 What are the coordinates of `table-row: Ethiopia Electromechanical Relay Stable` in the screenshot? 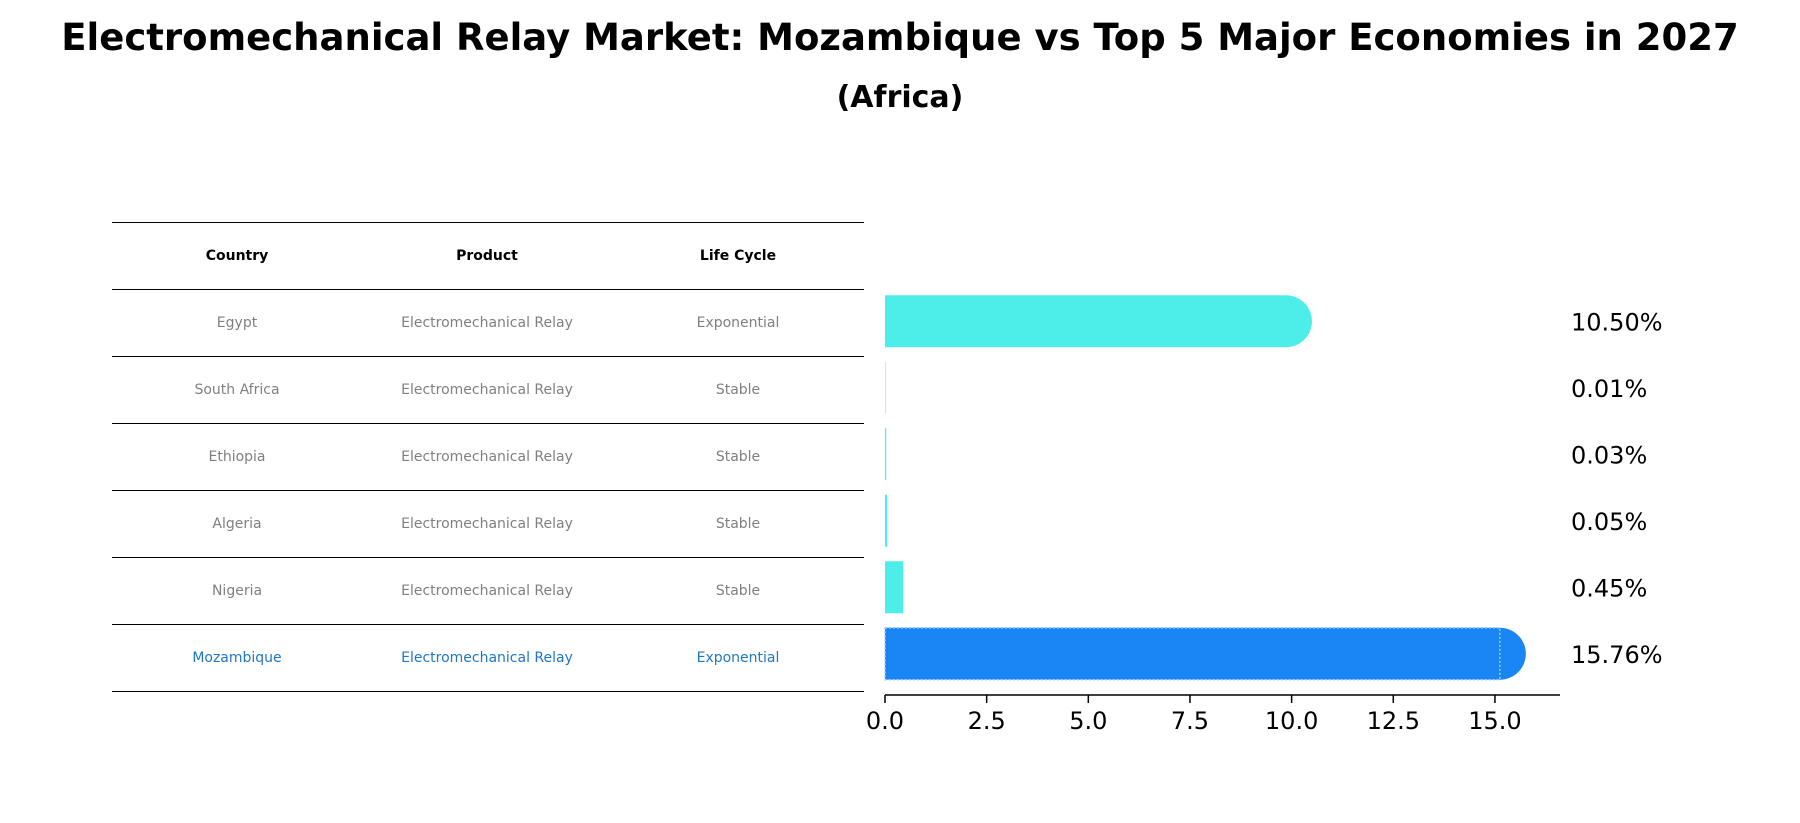 It's located at (488, 457).